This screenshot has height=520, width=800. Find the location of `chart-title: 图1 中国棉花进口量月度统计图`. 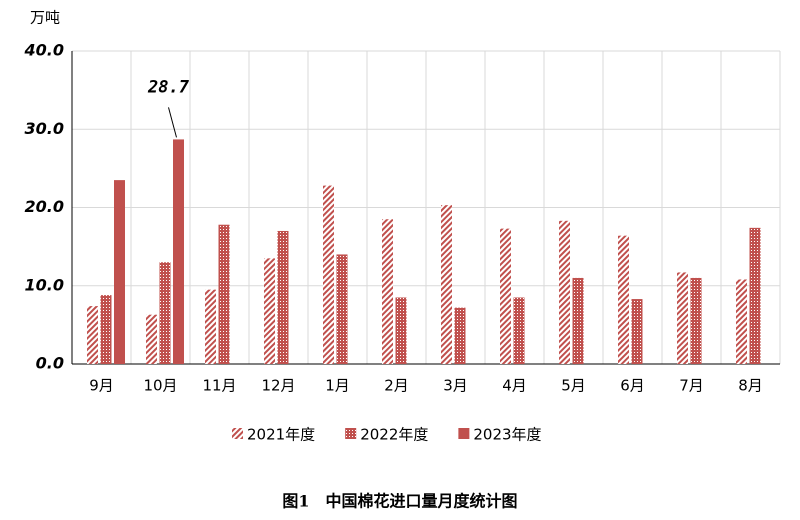

chart-title: 图1 中国棉花进口量月度统计图 is located at coordinates (399, 501).